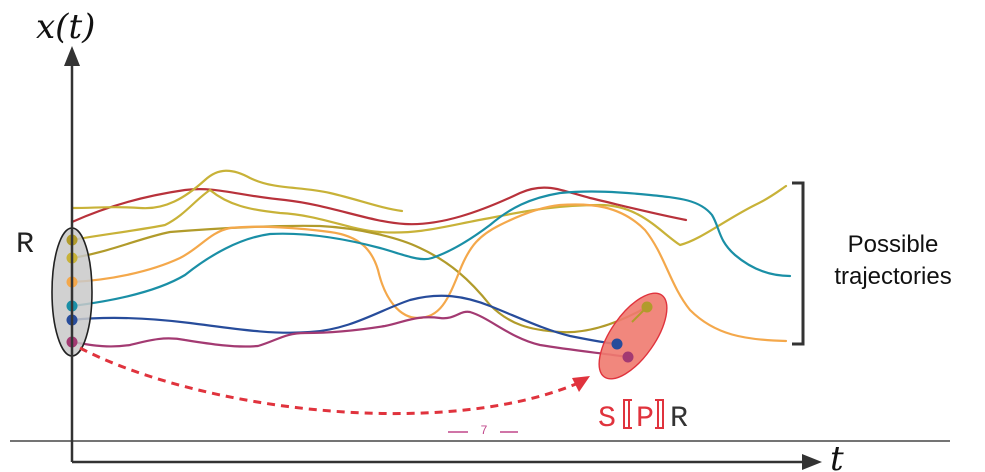  Describe the element at coordinates (350, 334) in the screenshot. I see `trajectory-magenta` at that location.